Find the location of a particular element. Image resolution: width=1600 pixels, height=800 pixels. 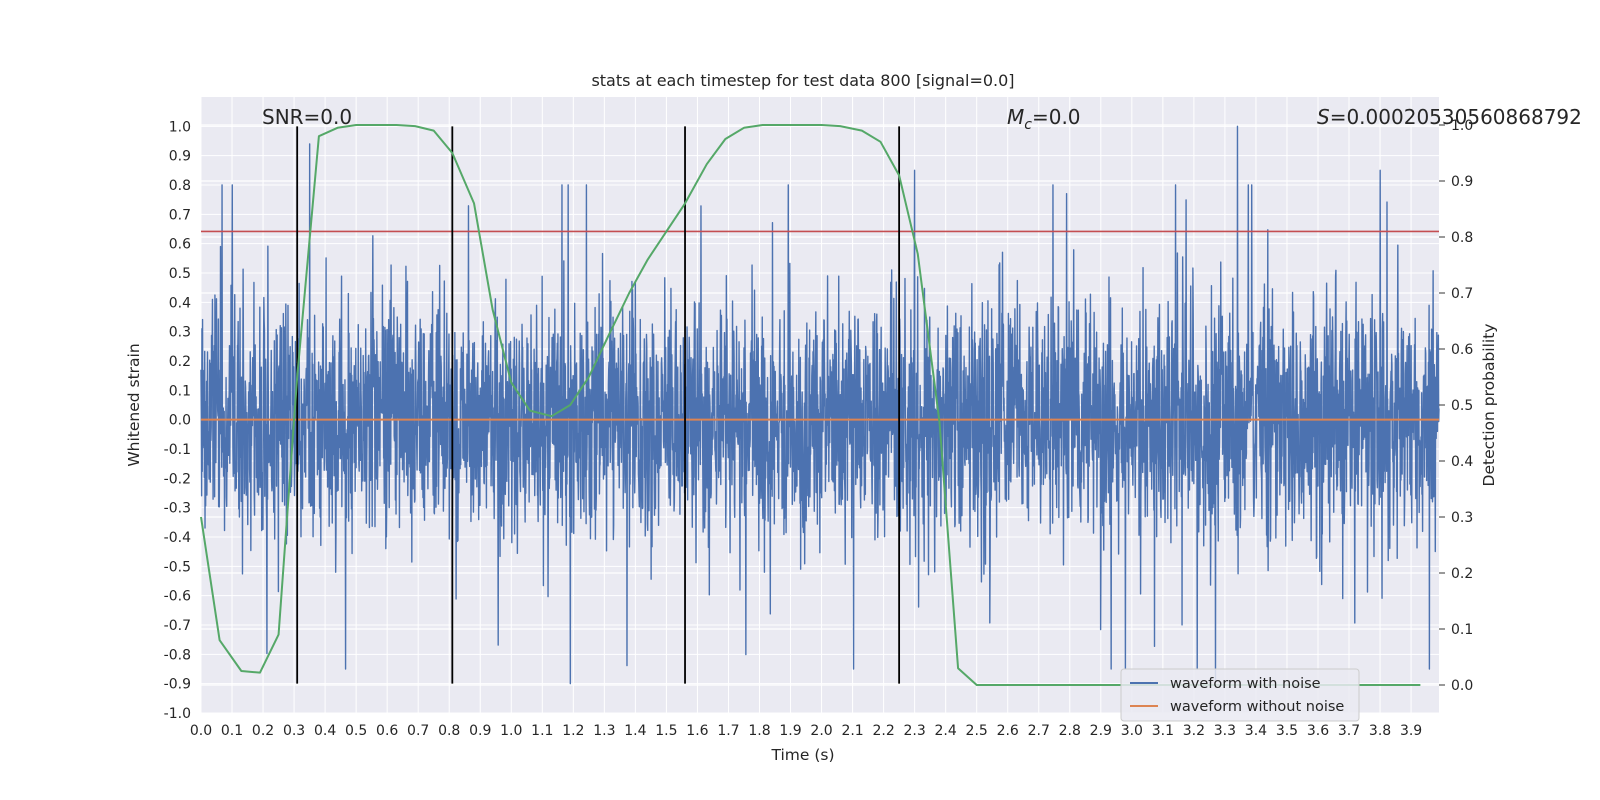

y2-tick-label: 0.5 is located at coordinates (1462, 406).